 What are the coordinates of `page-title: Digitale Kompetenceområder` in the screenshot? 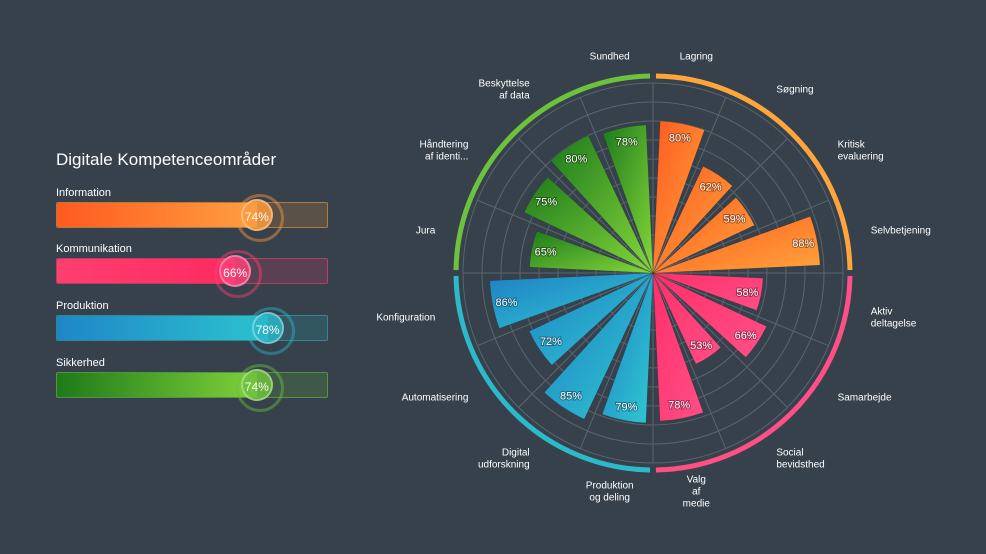 It's located at (166, 159).